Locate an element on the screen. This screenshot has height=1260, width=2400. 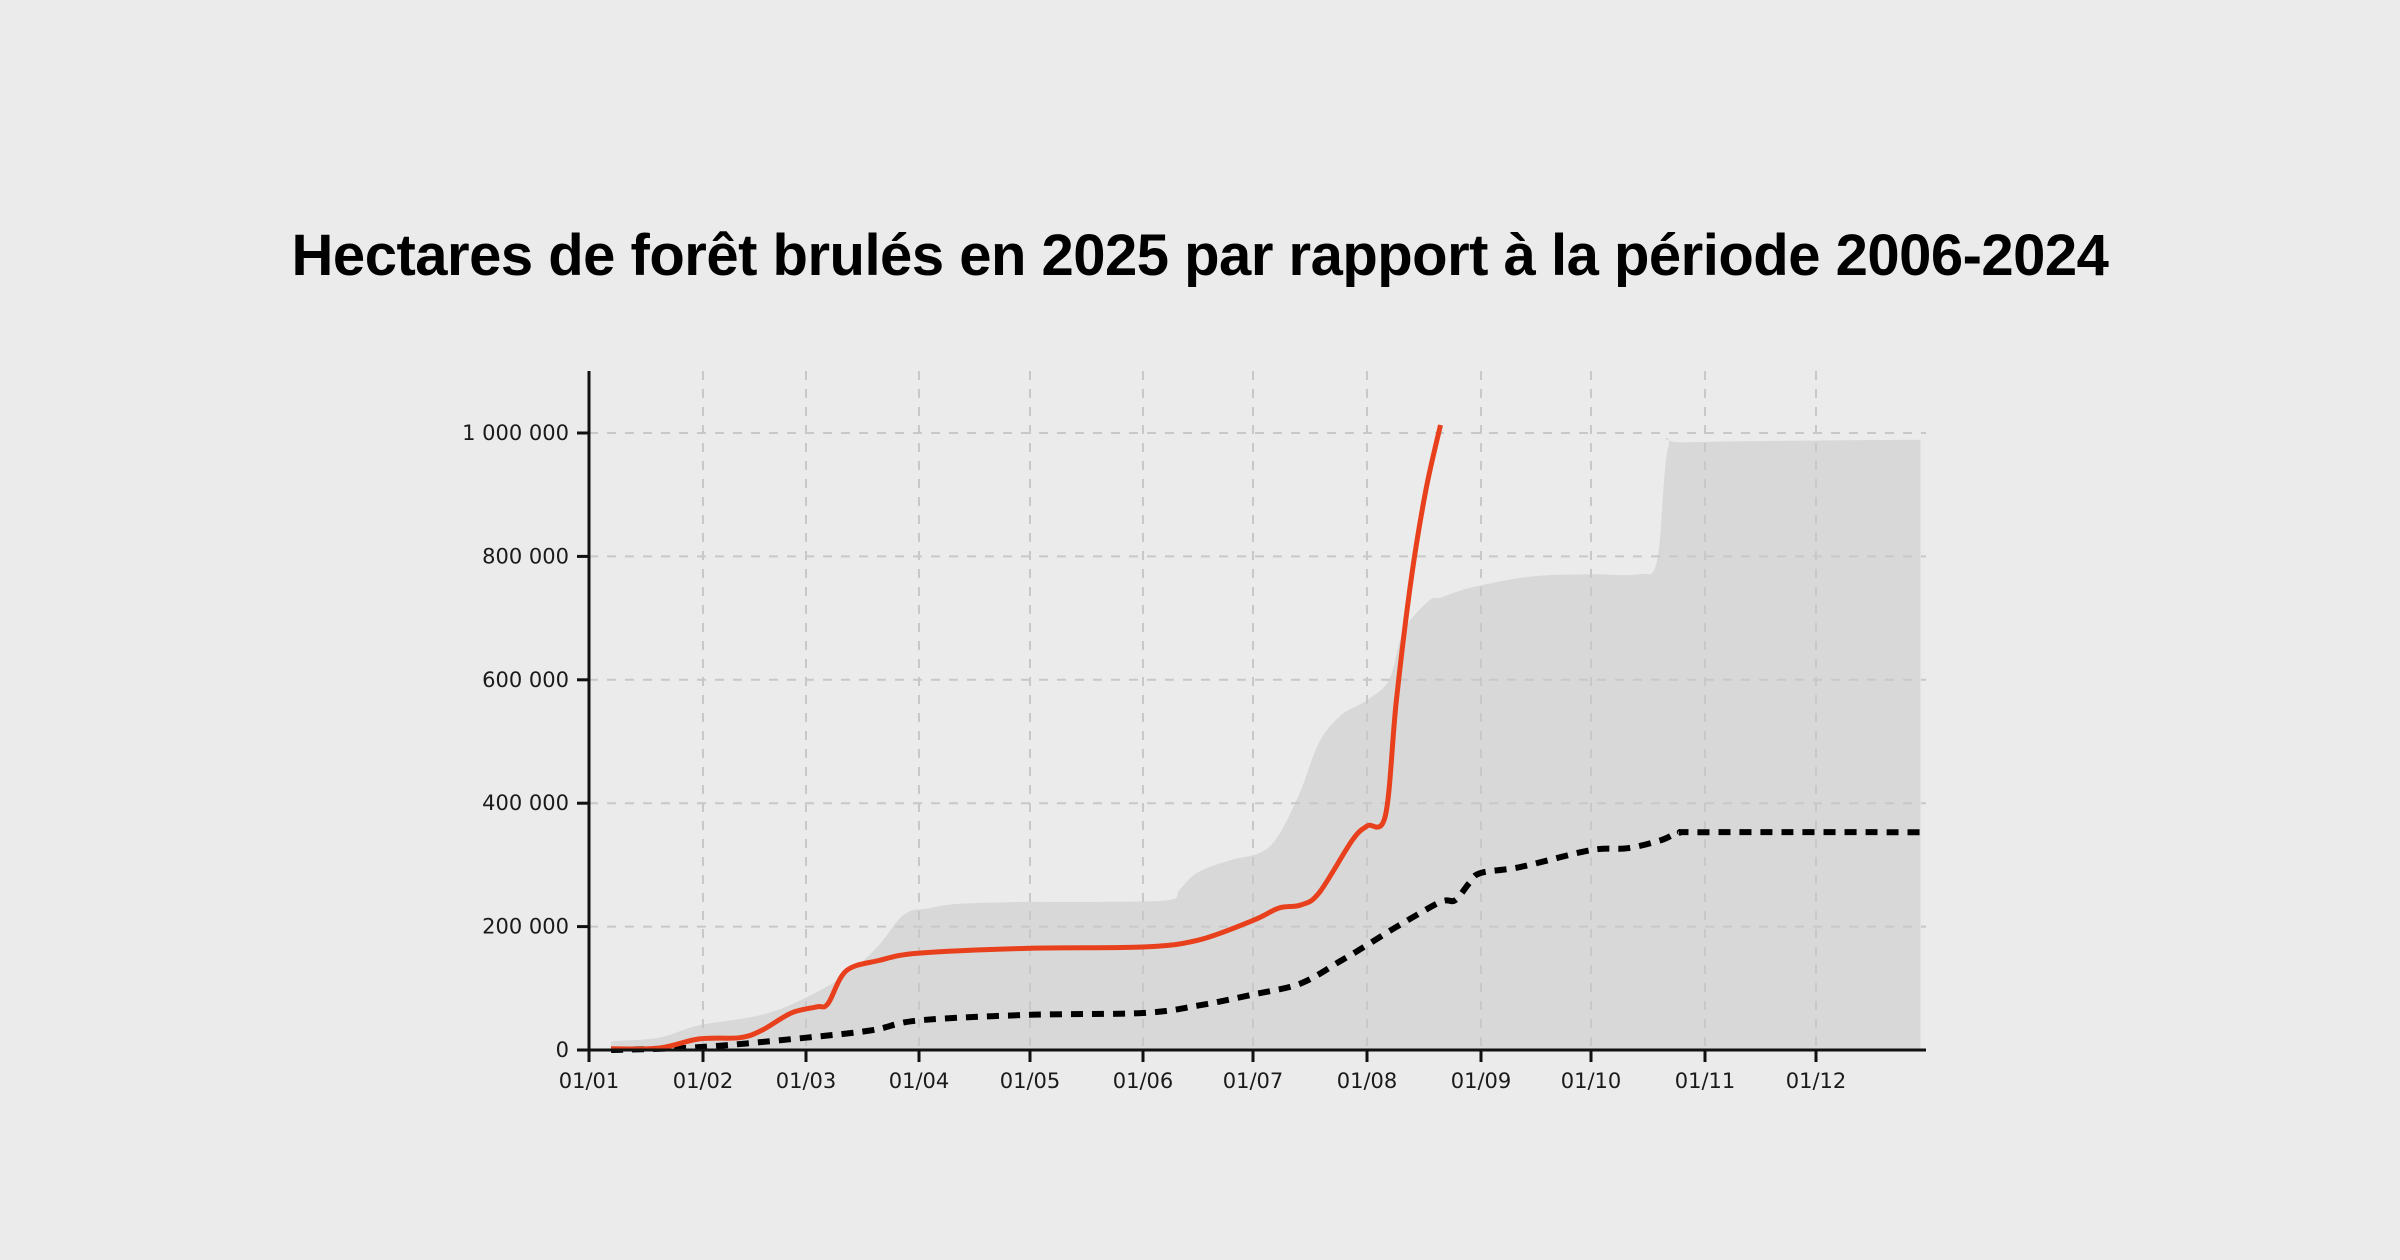
x-tick-label: 01/09 is located at coordinates (1481, 1081).